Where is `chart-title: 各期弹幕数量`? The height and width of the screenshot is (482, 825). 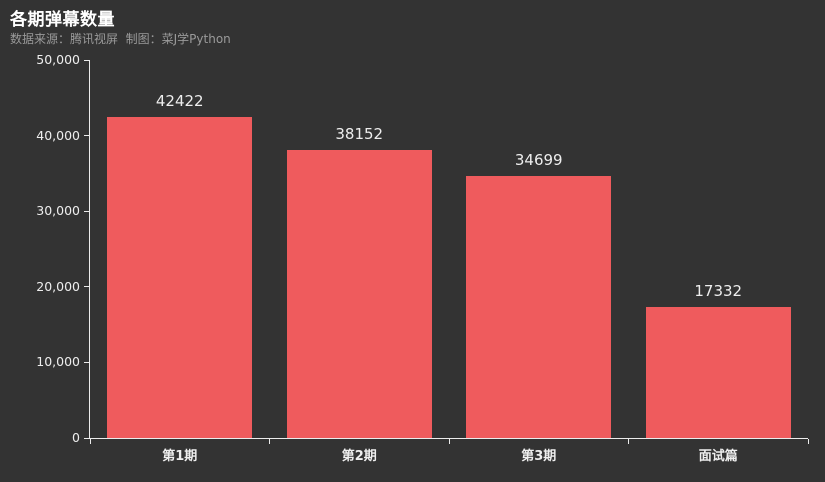 chart-title: 各期弹幕数量 is located at coordinates (62, 20).